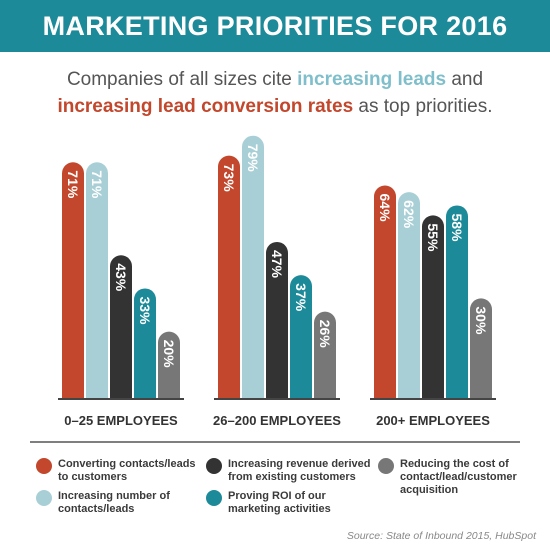  What do you see at coordinates (279, 509) in the screenshot?
I see `legend-label: marketing activities` at bounding box center [279, 509].